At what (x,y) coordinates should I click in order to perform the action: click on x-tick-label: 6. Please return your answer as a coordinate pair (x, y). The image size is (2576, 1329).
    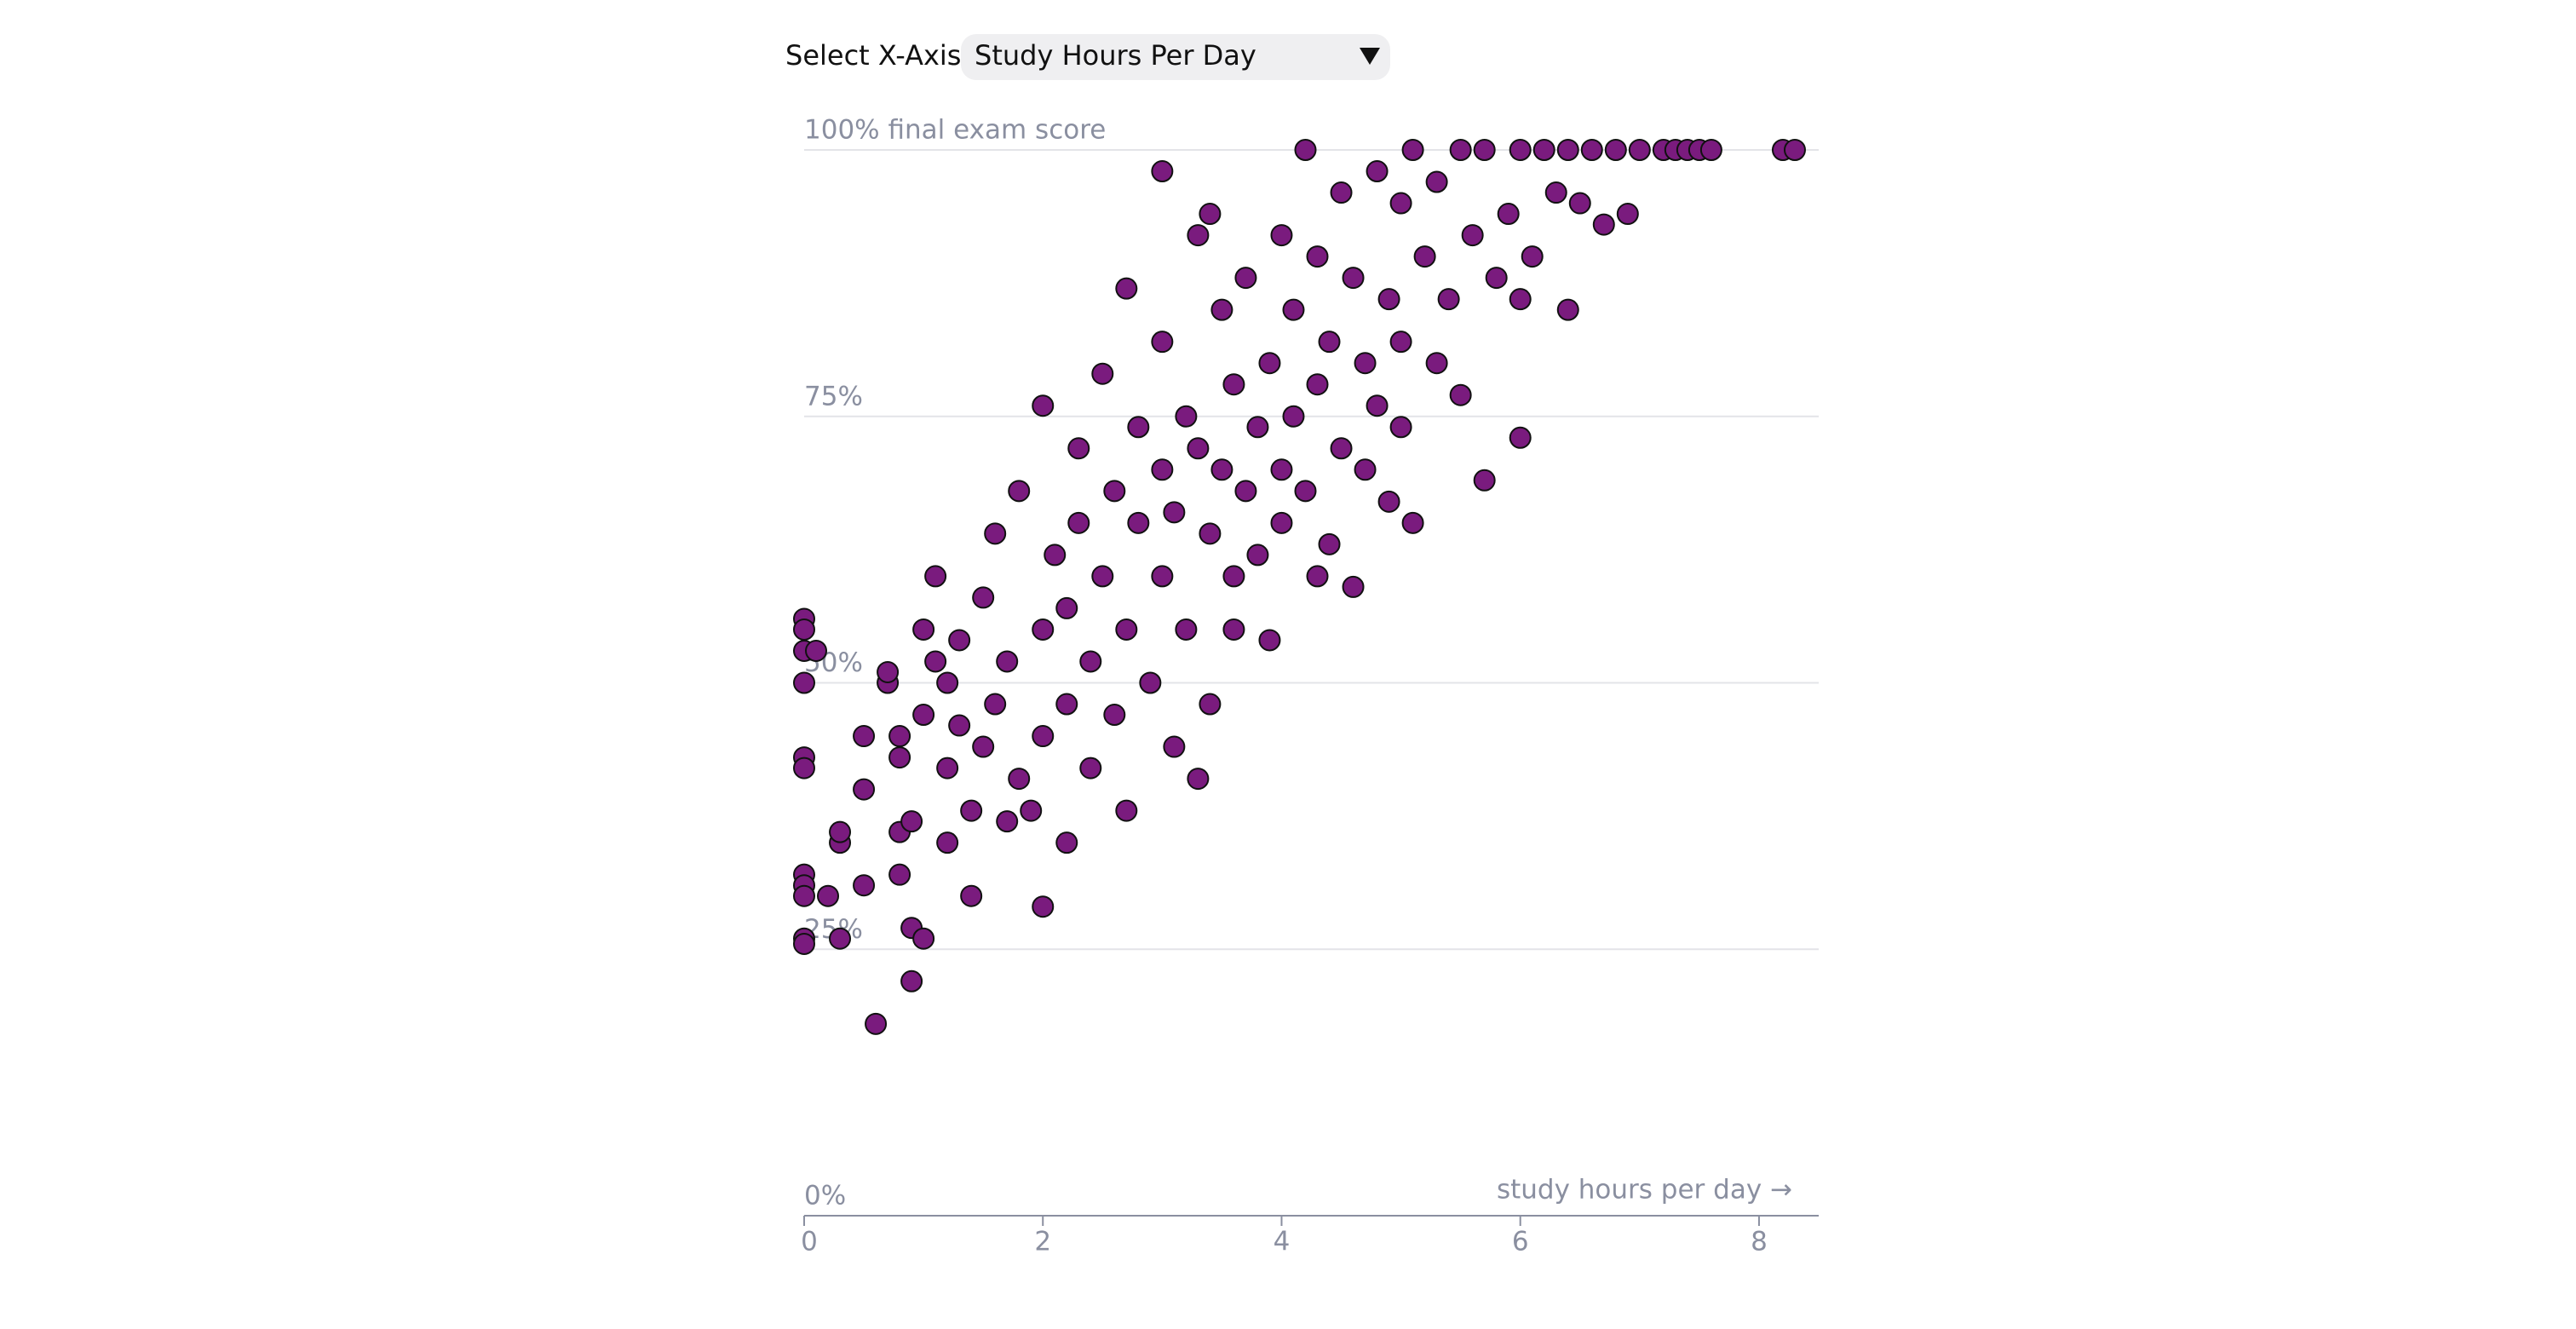
    Looking at the image, I should click on (1520, 1242).